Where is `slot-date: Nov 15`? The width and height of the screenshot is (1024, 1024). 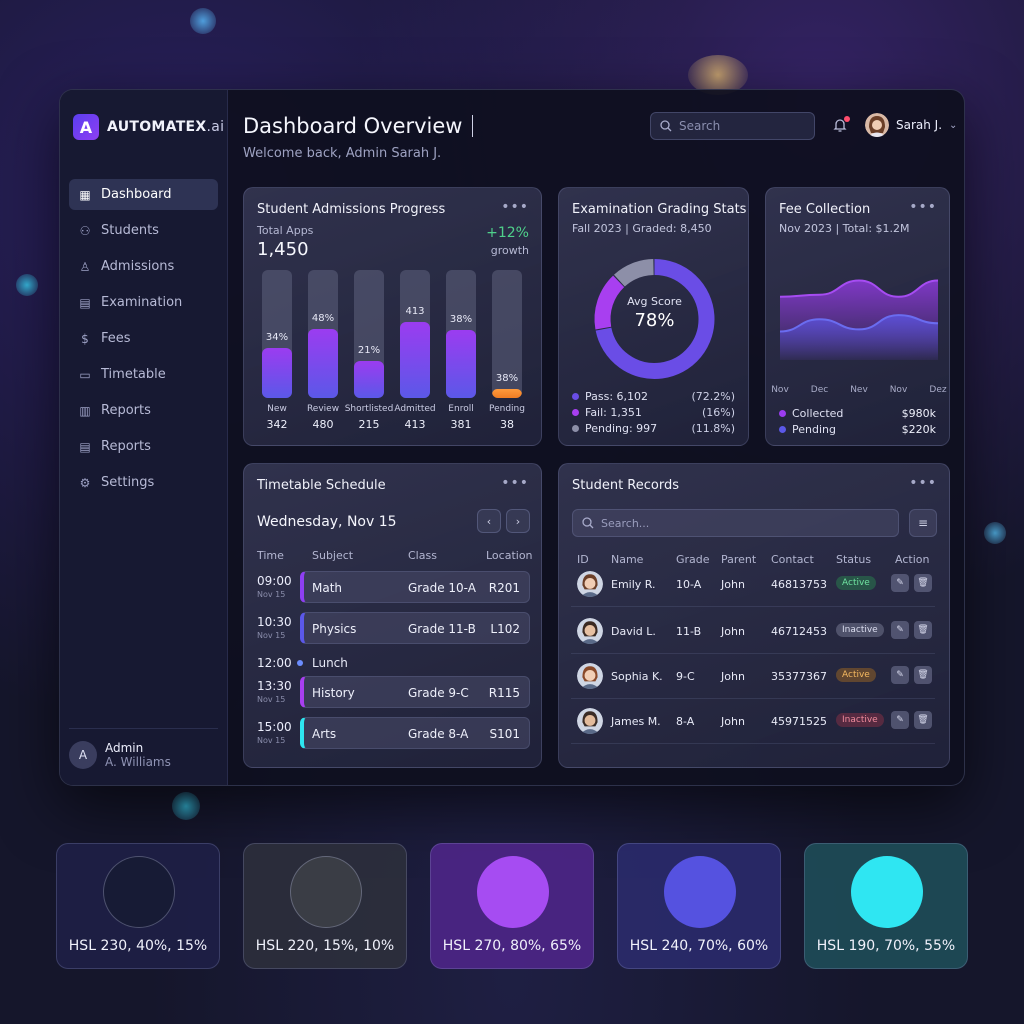
slot-date: Nov 15 is located at coordinates (271, 699).